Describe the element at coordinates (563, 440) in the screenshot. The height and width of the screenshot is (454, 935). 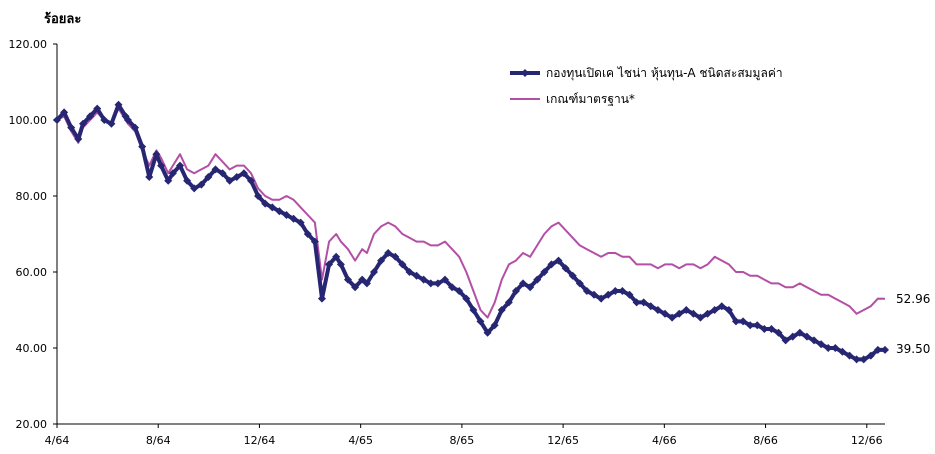
I see `x-tick-label: 12/65` at that location.